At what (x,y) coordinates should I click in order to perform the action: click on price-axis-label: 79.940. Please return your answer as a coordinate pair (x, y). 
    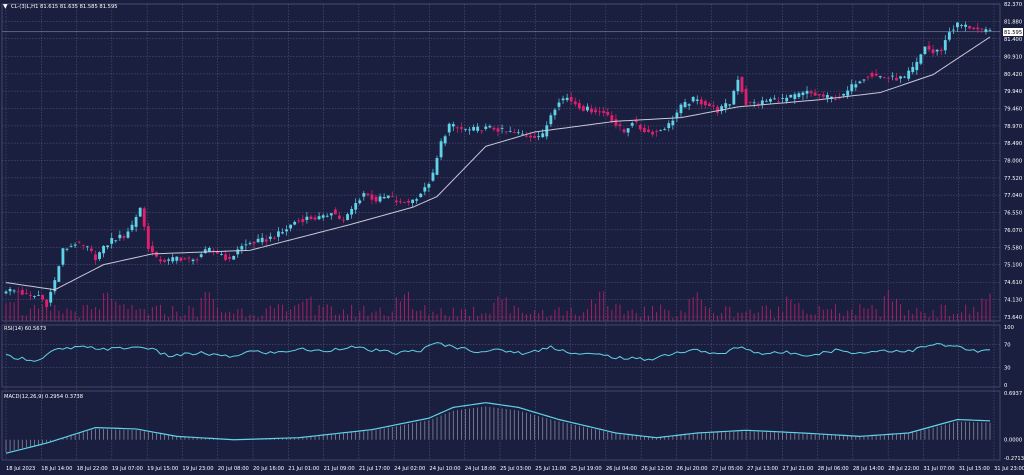
    Looking at the image, I should click on (1013, 92).